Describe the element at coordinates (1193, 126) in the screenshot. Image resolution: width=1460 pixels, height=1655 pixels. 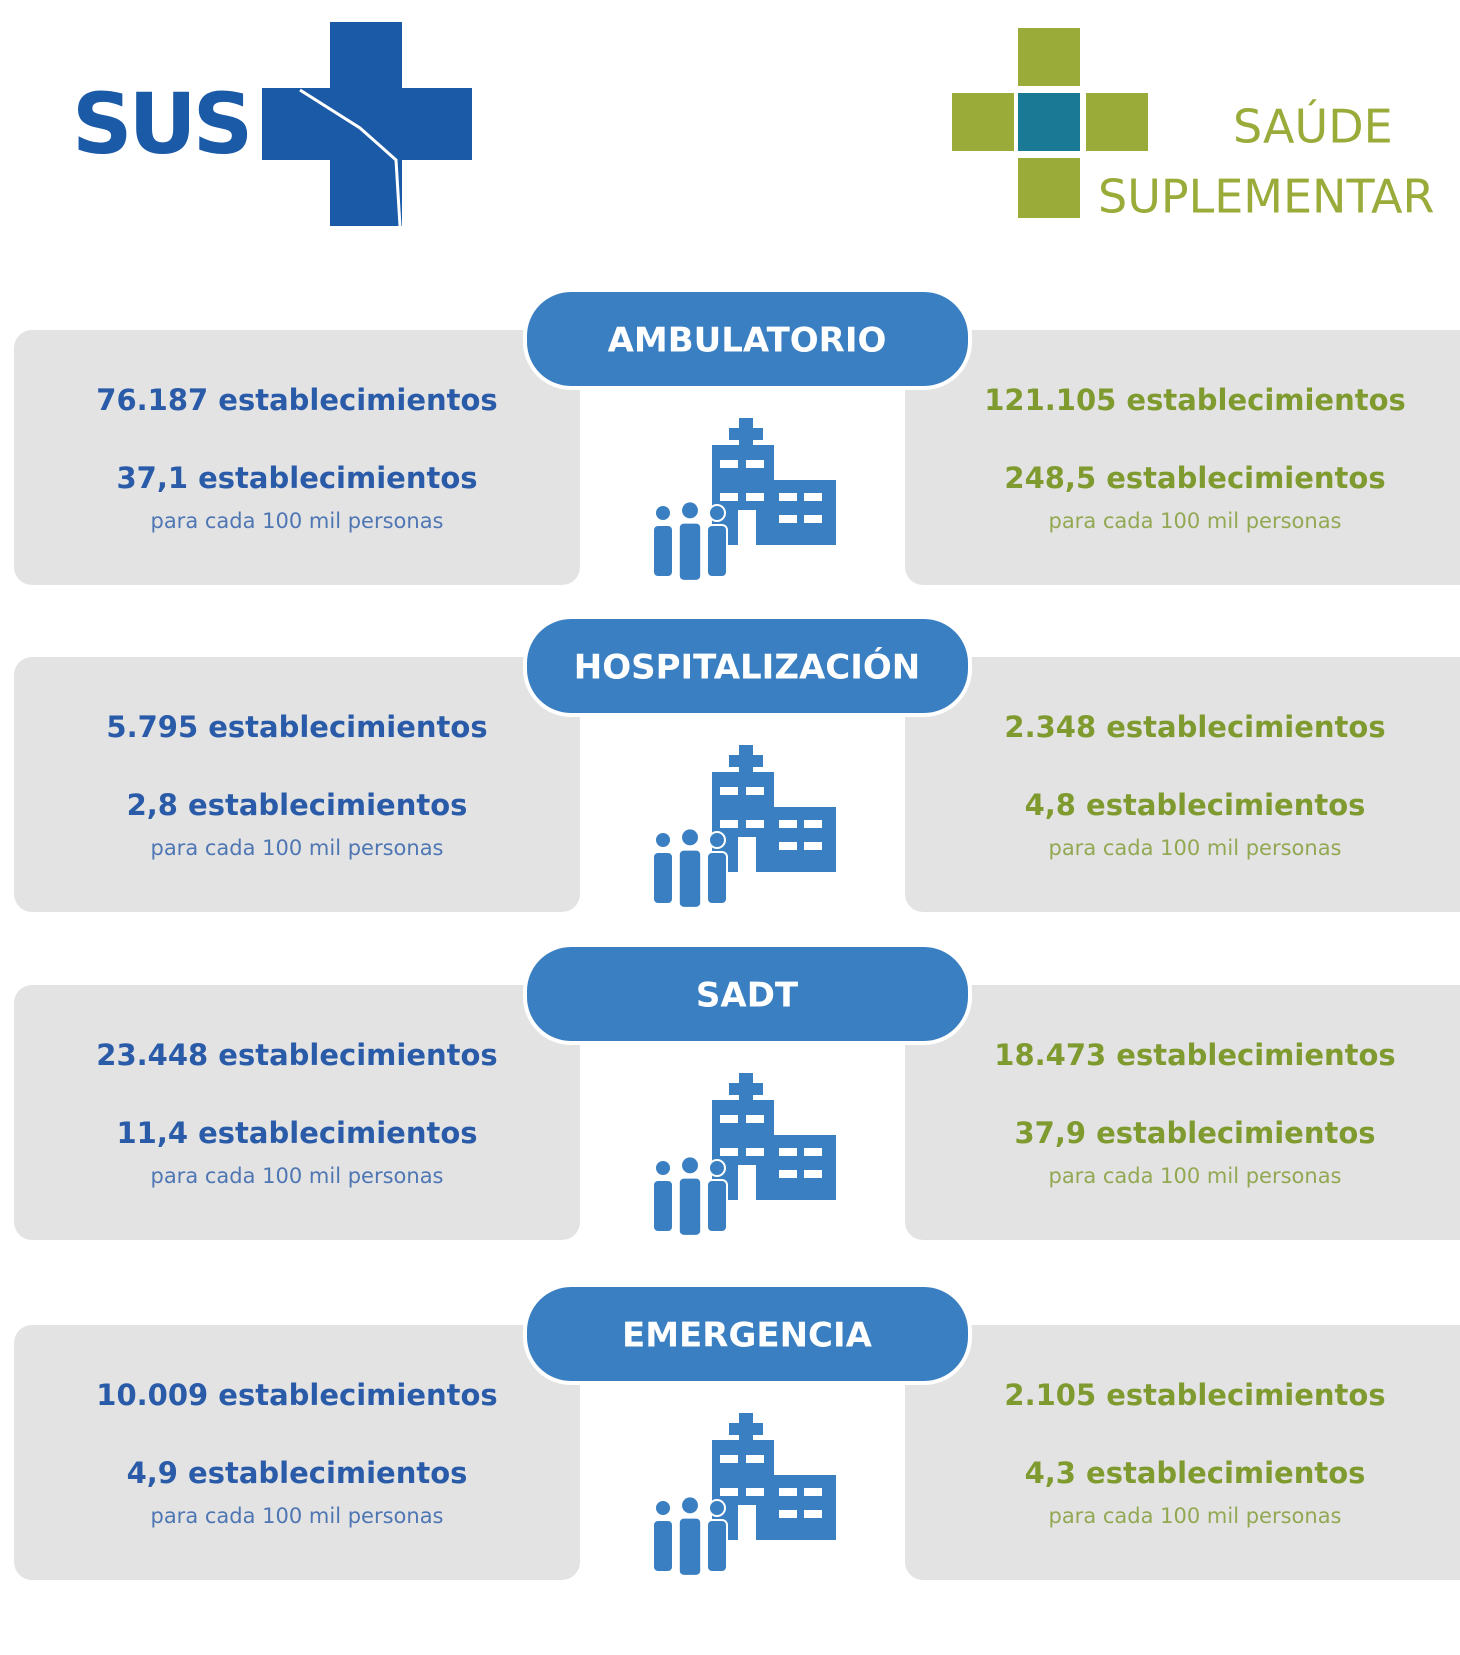
I see `ans-logo: SAÚDE SUPLEMENTAR` at that location.